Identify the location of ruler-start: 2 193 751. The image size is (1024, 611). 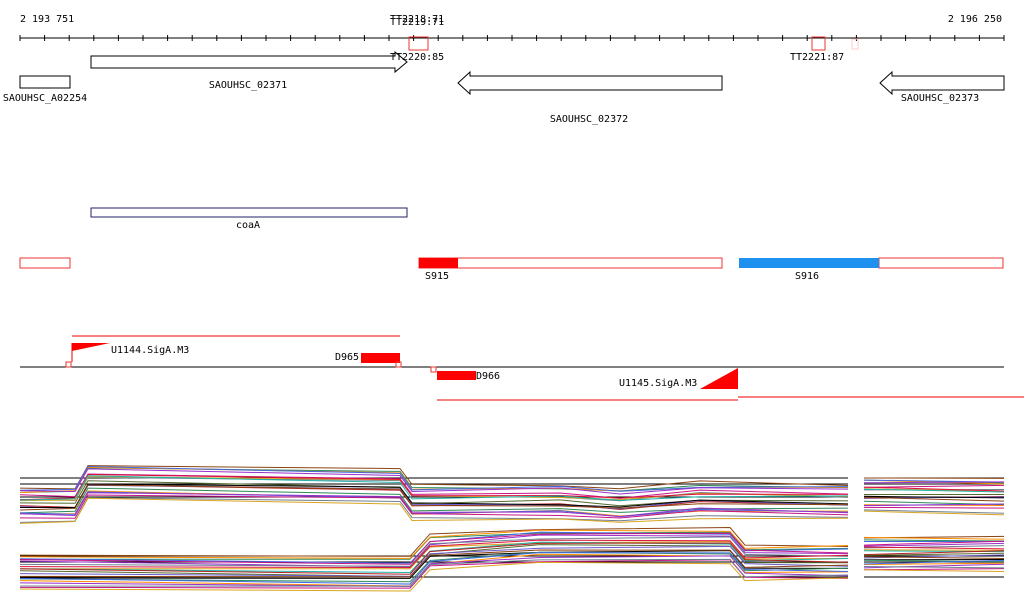
(47, 19).